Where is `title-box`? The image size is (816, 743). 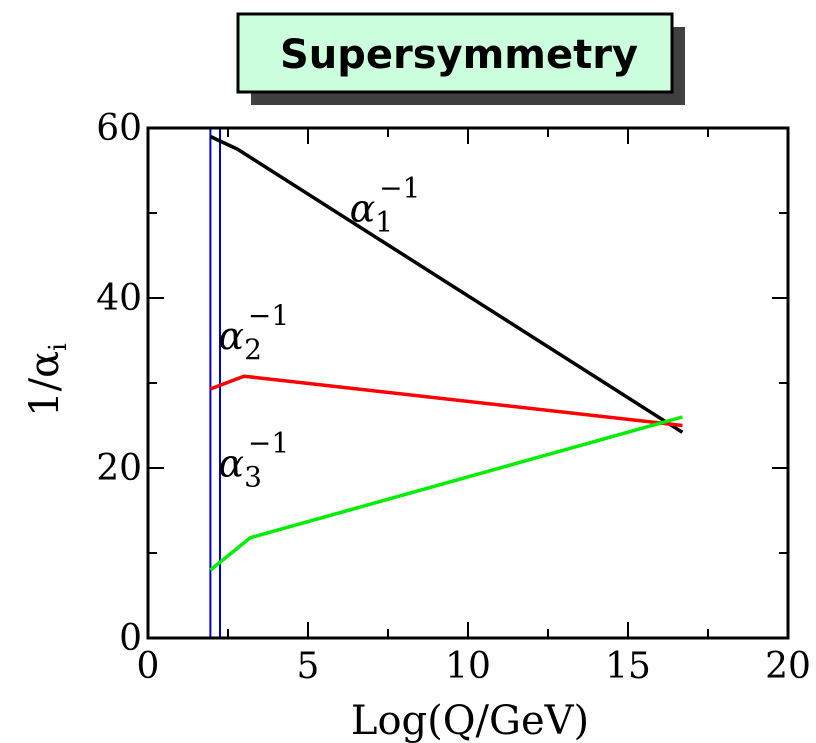 title-box is located at coordinates (455, 53).